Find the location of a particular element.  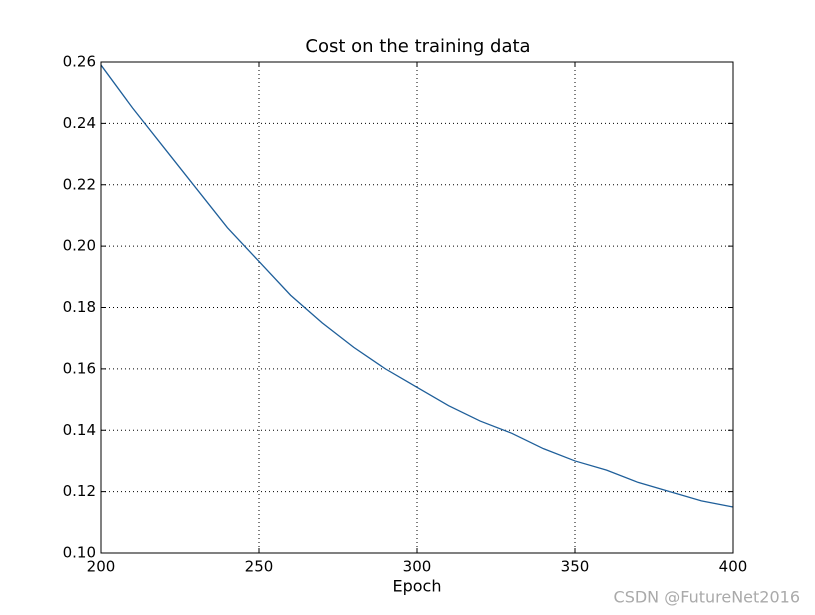

y-tick-label: 0.10 is located at coordinates (79, 553).